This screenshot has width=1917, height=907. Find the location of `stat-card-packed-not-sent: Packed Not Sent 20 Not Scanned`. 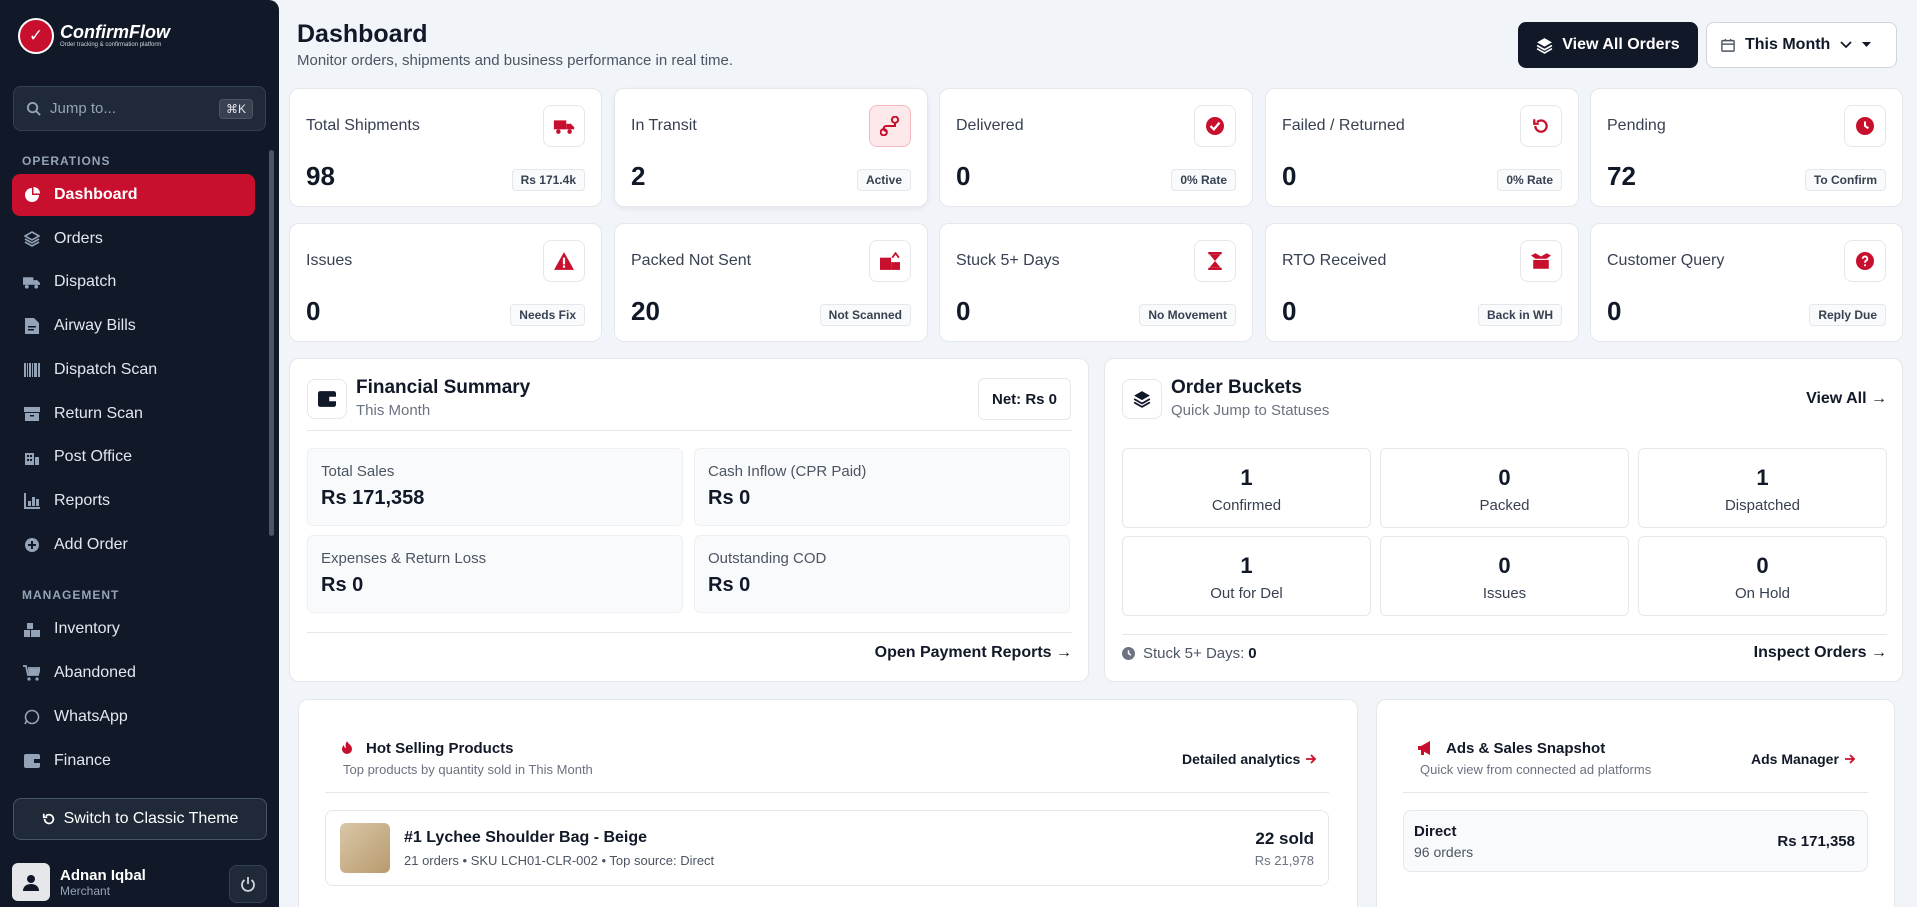

stat-card-packed-not-sent: Packed Not Sent 20 Not Scanned is located at coordinates (771, 282).